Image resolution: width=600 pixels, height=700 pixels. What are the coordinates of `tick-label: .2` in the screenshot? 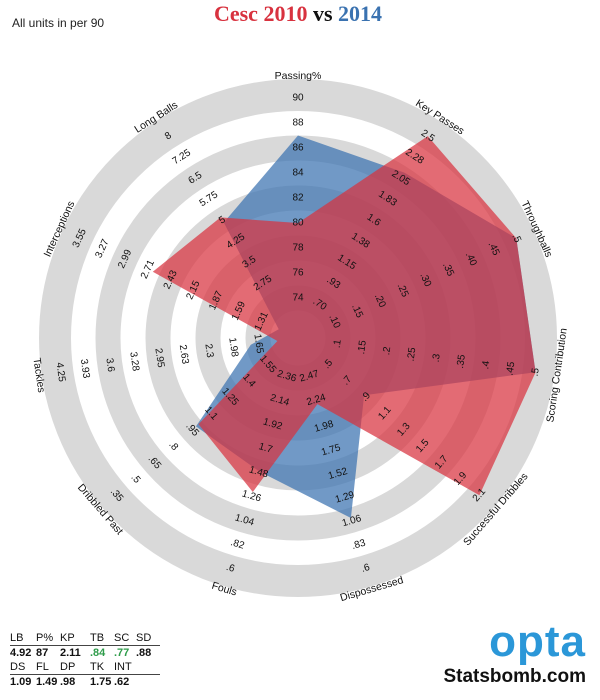 It's located at (387, 350).